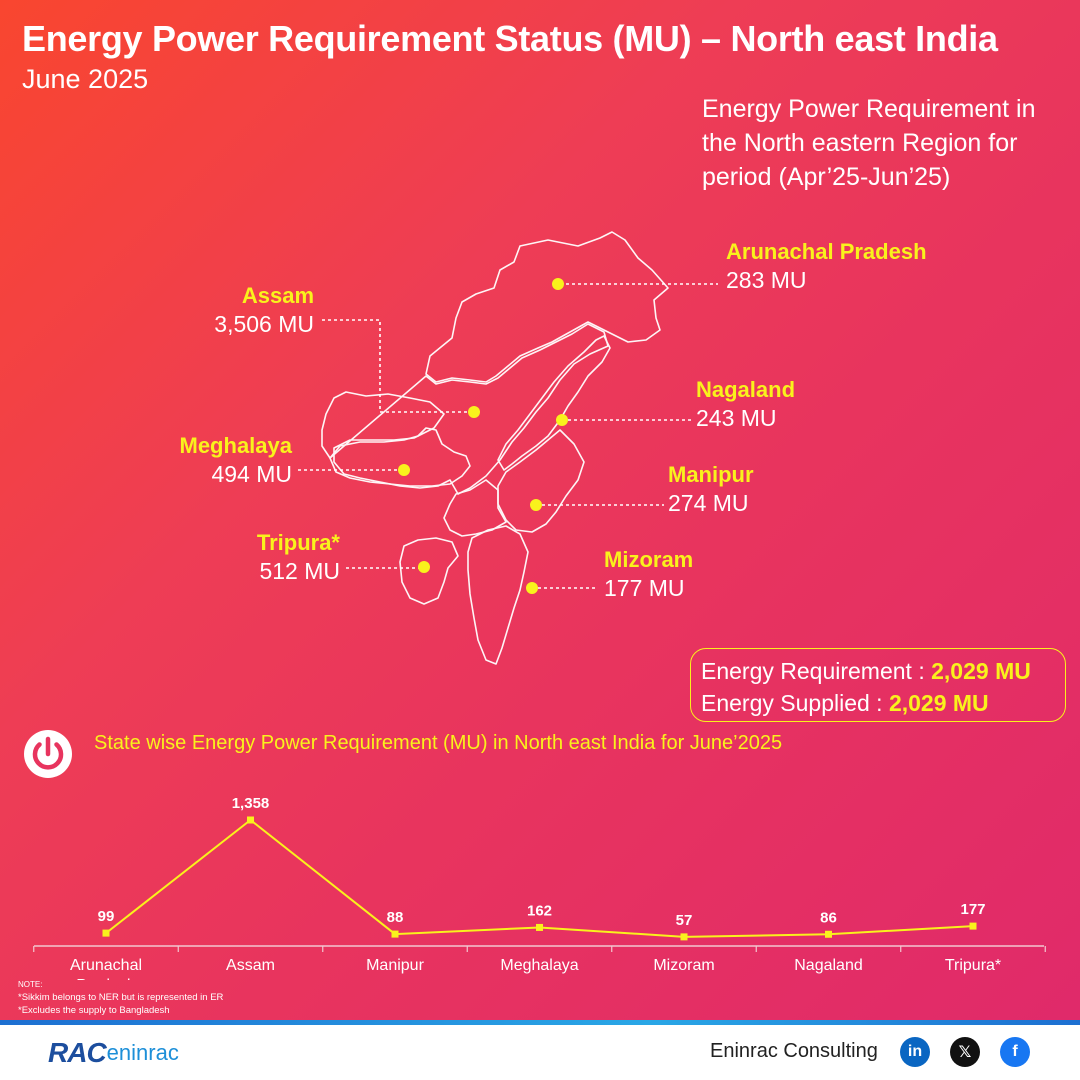 The height and width of the screenshot is (1080, 1080). Describe the element at coordinates (554, 403) in the screenshot. I see `map-outline-nagaland` at that location.